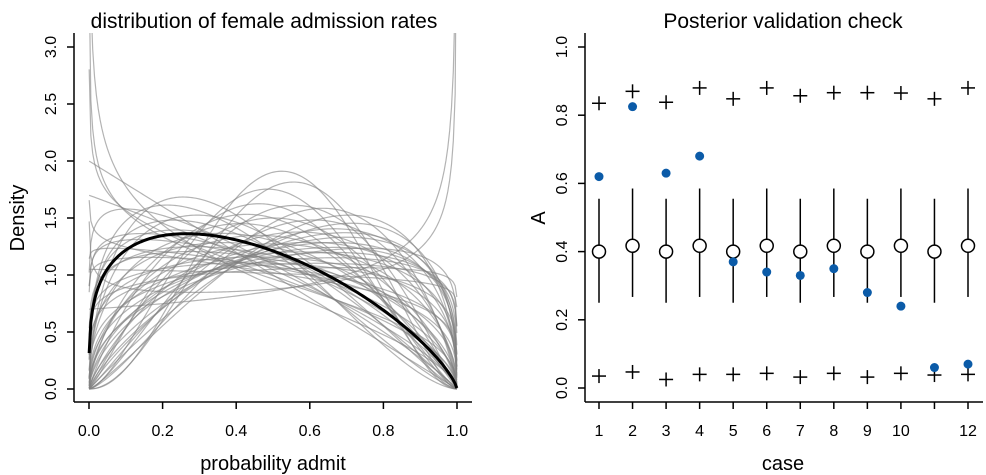 The image size is (986, 475). Describe the element at coordinates (264, 21) in the screenshot. I see `left-chart-title: distribution of female admission rates` at that location.